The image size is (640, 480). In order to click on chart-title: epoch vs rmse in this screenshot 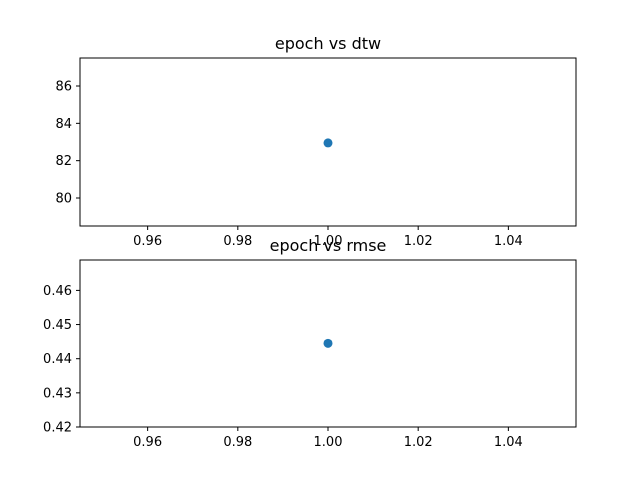, I will do `click(328, 245)`.